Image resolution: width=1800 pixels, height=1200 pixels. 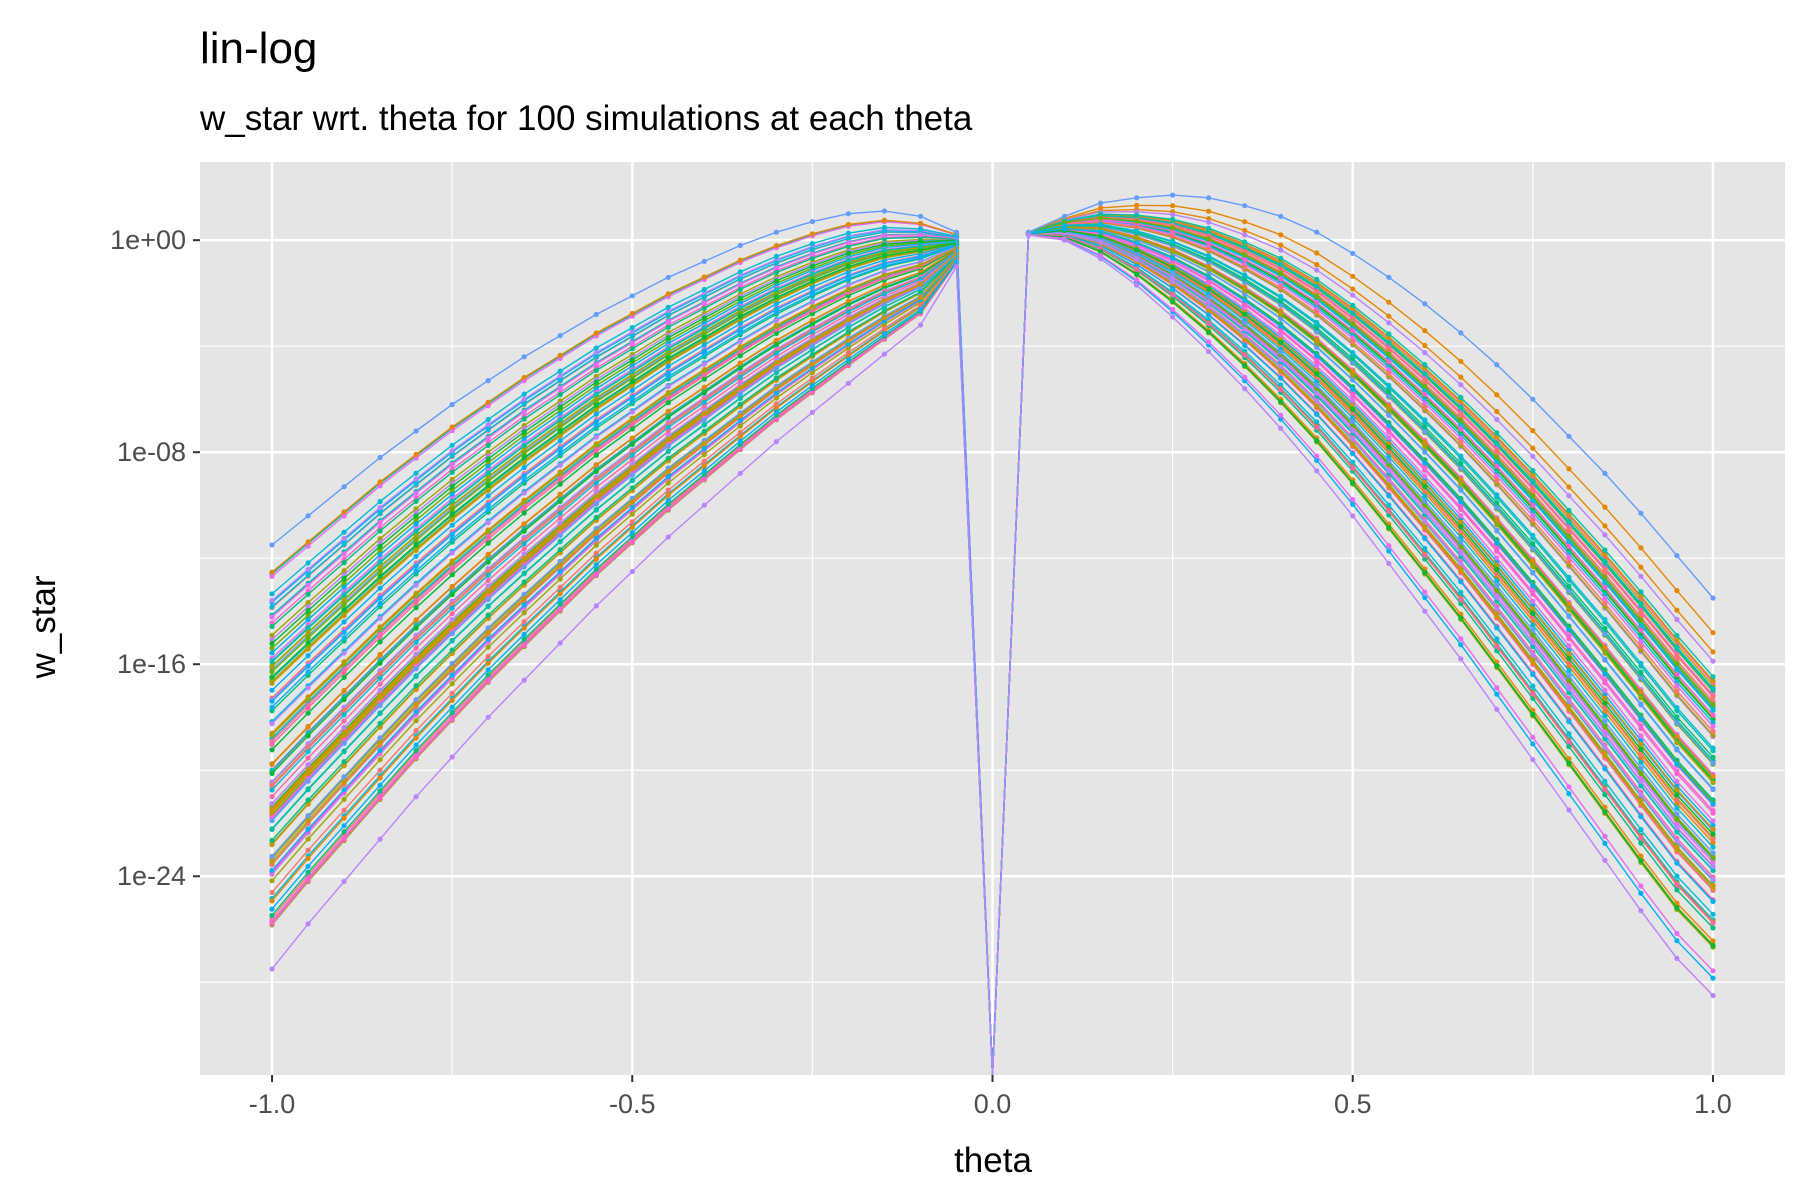 What do you see at coordinates (272, 1104) in the screenshot?
I see `x-tick-label: -1.0` at bounding box center [272, 1104].